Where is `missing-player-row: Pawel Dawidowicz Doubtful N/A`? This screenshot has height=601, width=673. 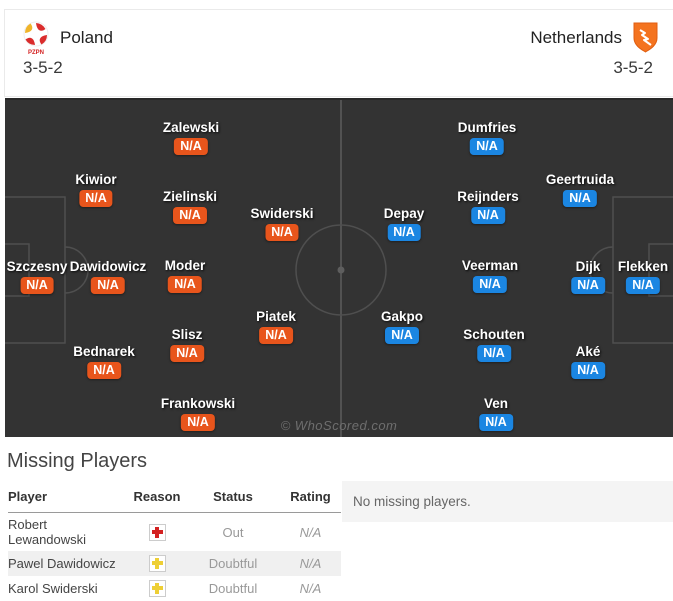
missing-player-row: Pawel Dawidowicz Doubtful N/A is located at coordinates (174, 564).